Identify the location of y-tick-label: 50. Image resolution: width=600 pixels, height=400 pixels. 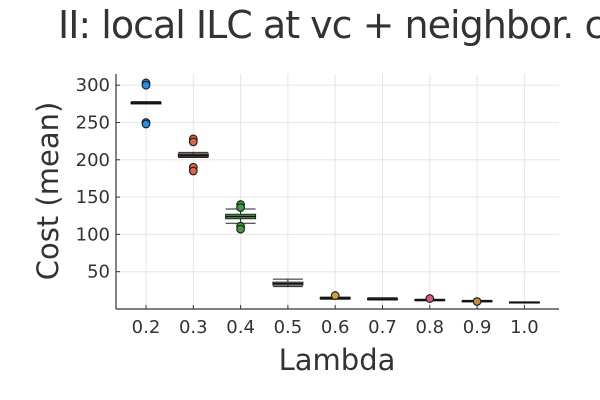
(98, 272).